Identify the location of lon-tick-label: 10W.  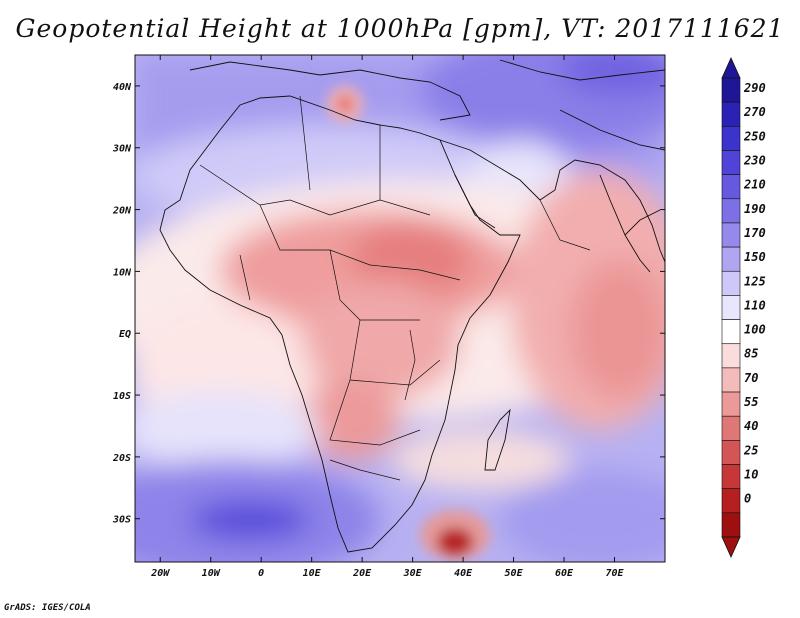
(211, 573).